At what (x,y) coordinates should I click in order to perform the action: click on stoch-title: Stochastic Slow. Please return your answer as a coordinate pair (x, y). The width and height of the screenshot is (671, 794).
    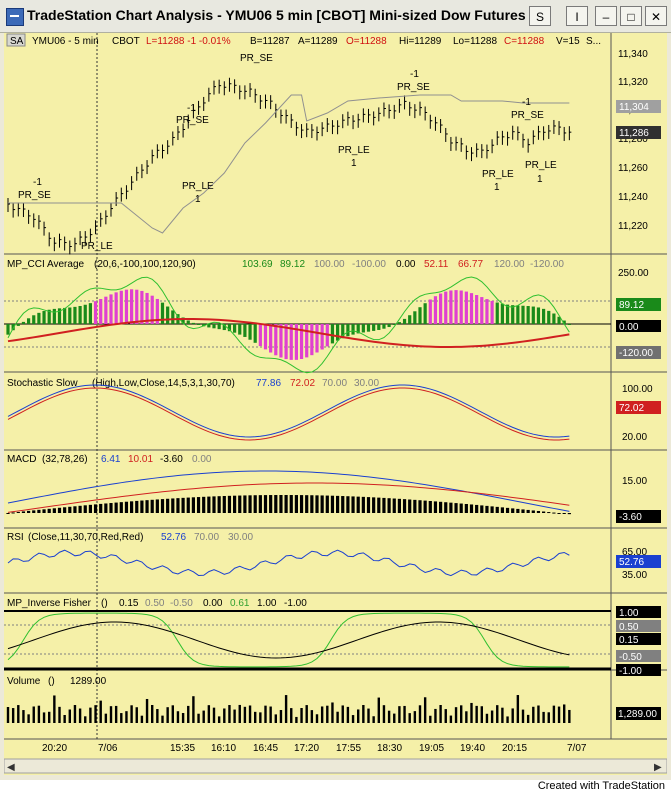
    Looking at the image, I should click on (42, 383).